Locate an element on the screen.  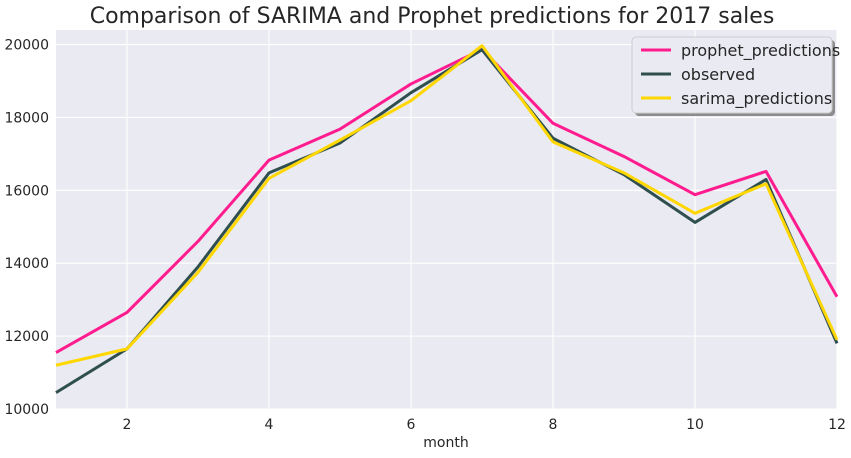
y-tick-label: 10000 is located at coordinates (26, 410).